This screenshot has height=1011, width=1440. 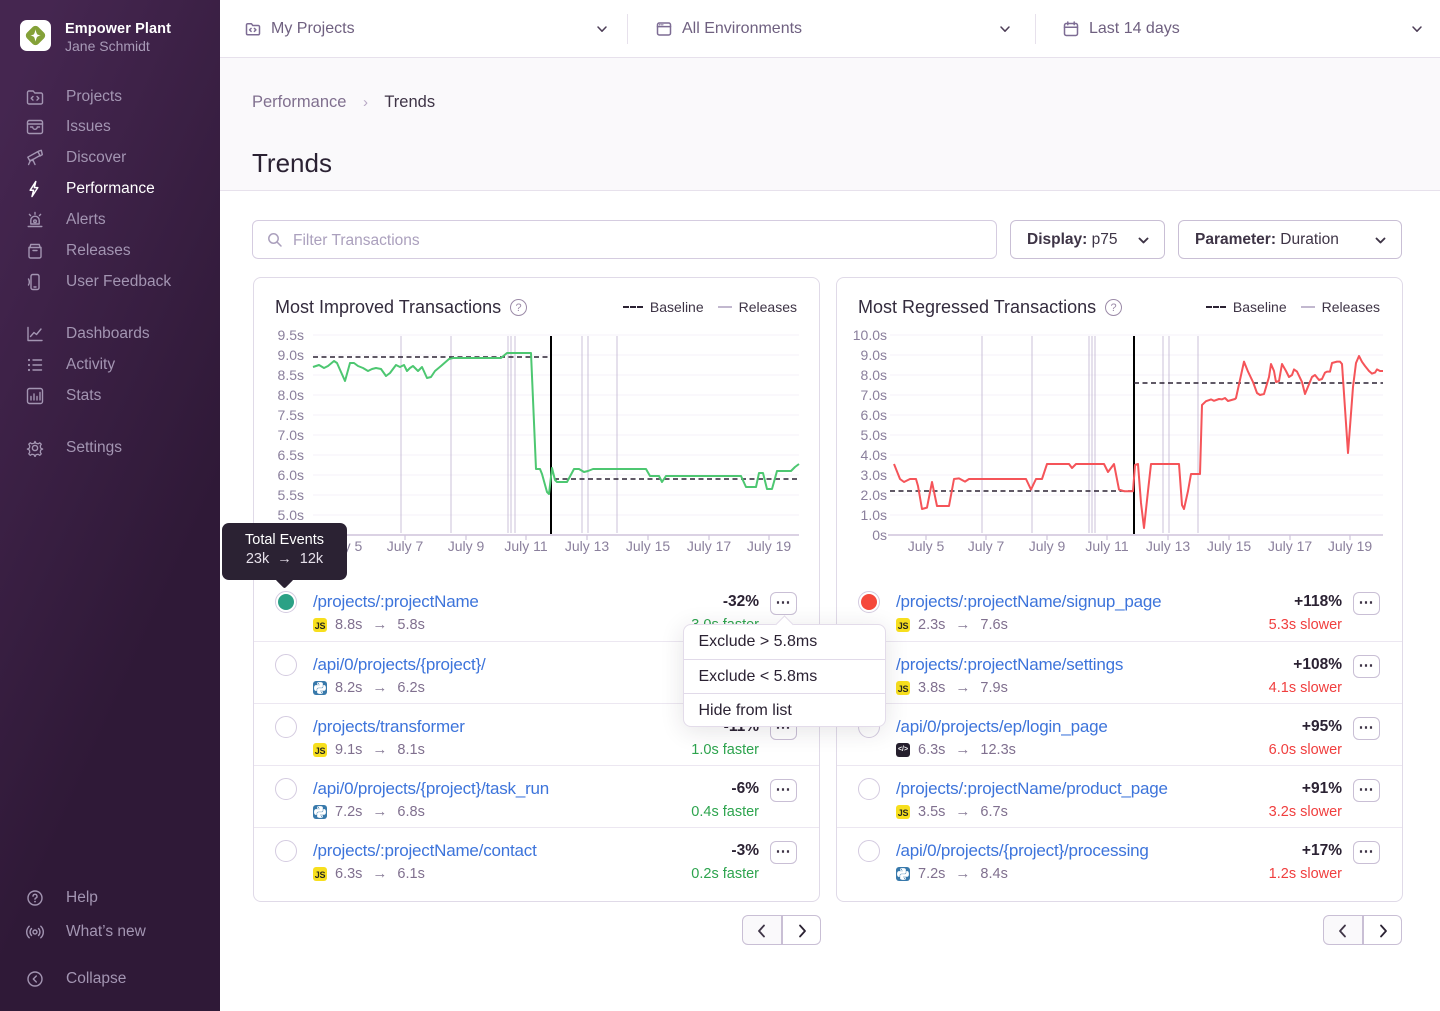 What do you see at coordinates (291, 495) in the screenshot?
I see `svg-text: 5.5s` at bounding box center [291, 495].